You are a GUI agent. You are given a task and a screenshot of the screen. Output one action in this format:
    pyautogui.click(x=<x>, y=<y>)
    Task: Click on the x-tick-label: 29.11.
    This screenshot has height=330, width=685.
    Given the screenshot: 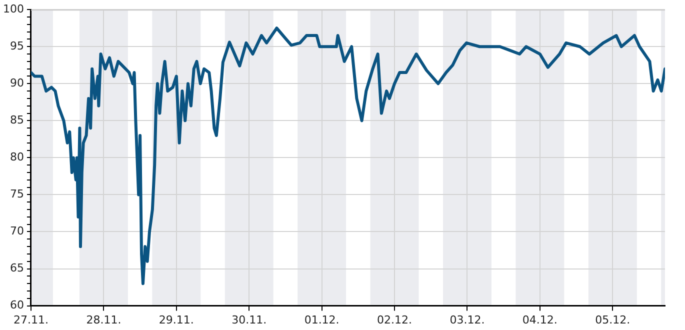 What is the action you would take?
    pyautogui.click(x=176, y=319)
    